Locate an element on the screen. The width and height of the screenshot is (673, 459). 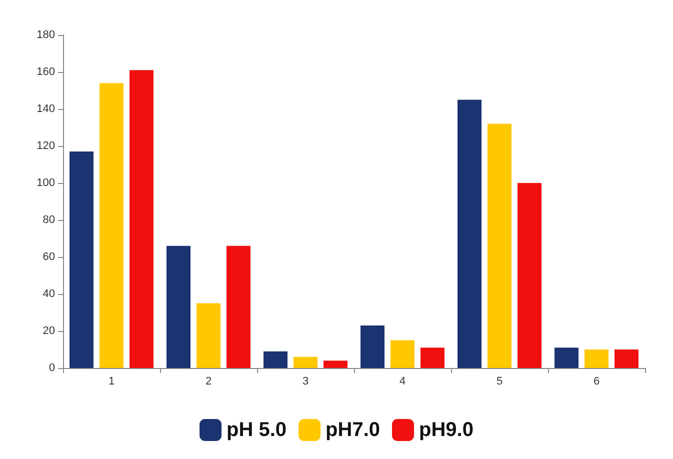
y-tick-label: 60 is located at coordinates (48, 257).